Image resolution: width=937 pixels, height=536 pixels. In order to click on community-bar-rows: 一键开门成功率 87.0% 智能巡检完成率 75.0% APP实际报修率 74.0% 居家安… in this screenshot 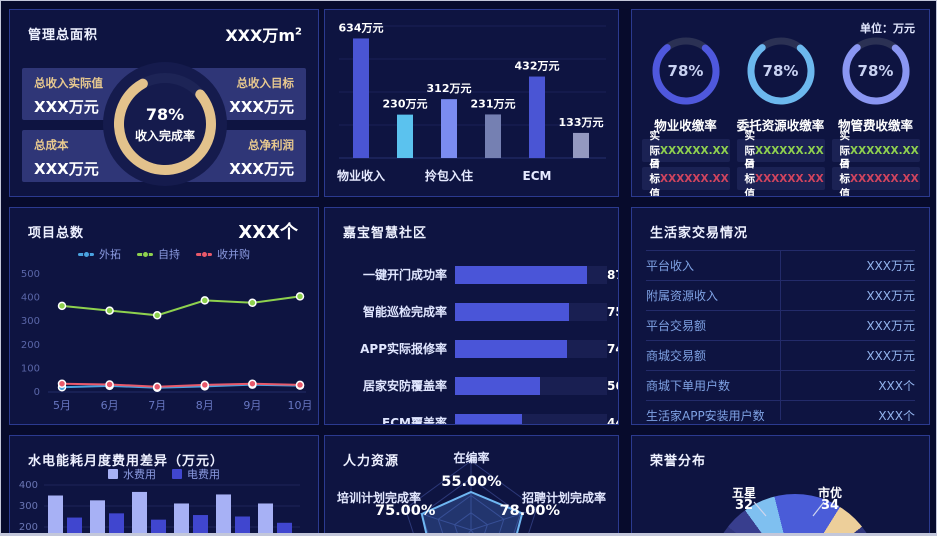, I will do `click(471, 340)`.